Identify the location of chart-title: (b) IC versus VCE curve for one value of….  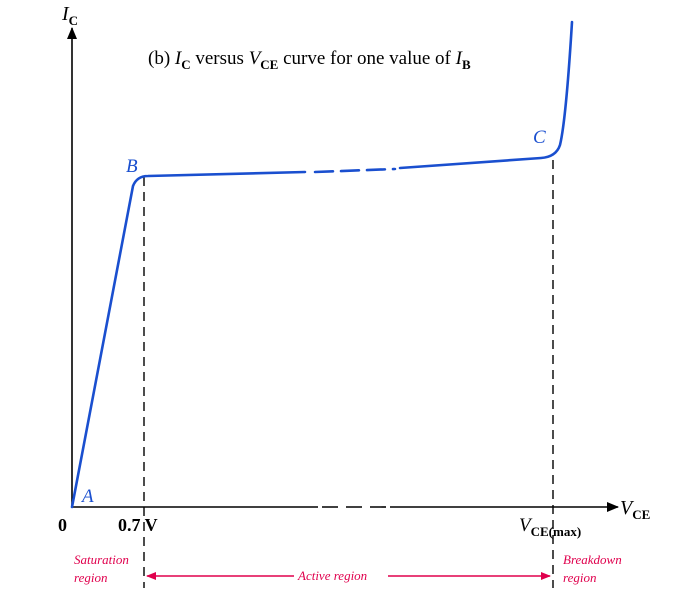
(309, 60).